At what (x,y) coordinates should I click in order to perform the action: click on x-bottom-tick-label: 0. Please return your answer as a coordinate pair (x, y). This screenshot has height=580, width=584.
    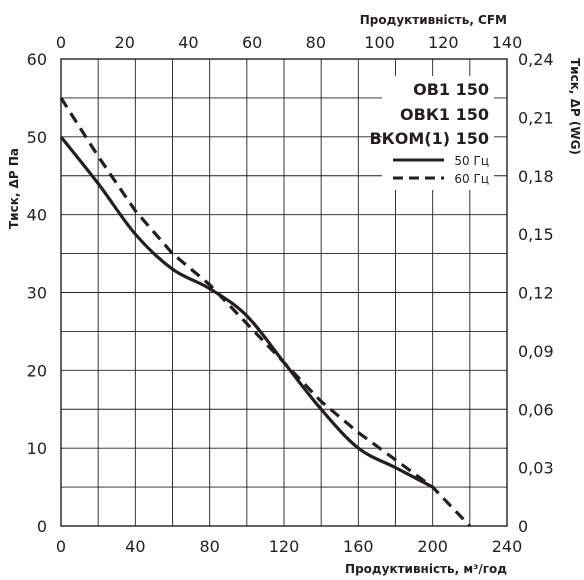
    Looking at the image, I should click on (61, 546).